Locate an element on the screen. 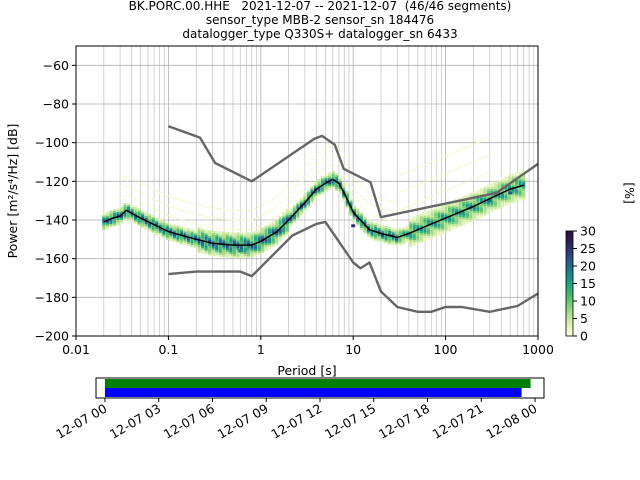 The width and height of the screenshot is (640, 480). timeline-tick-label: 12-07 21 is located at coordinates (458, 421).